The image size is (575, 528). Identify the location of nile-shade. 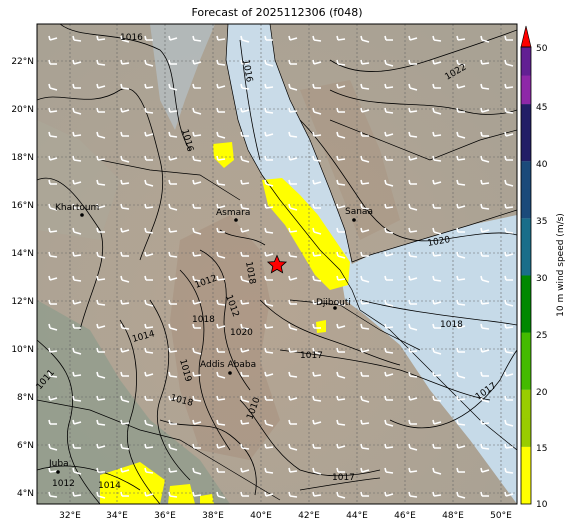
(182, 77).